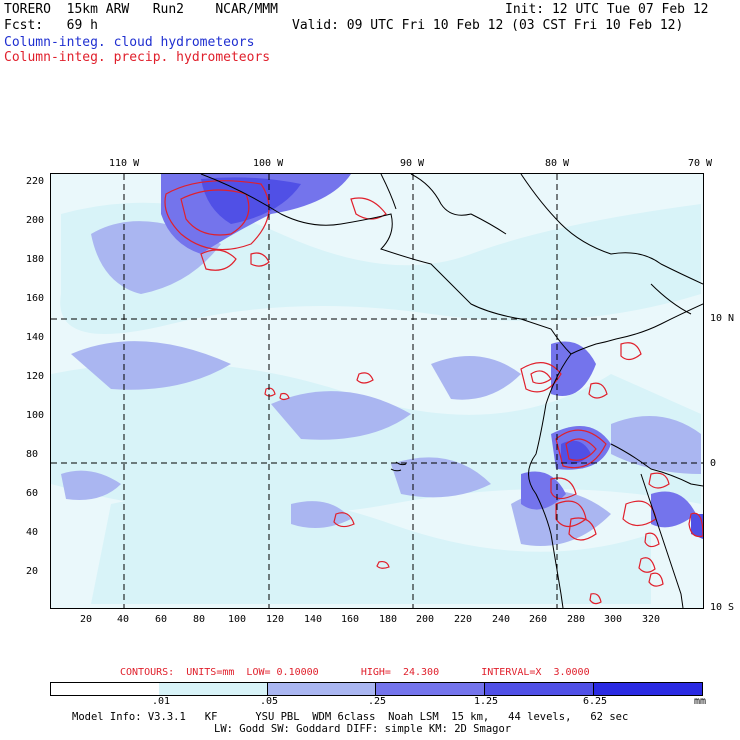 The image size is (740, 740). I want to click on colorbar-unit: mm, so click(700, 701).